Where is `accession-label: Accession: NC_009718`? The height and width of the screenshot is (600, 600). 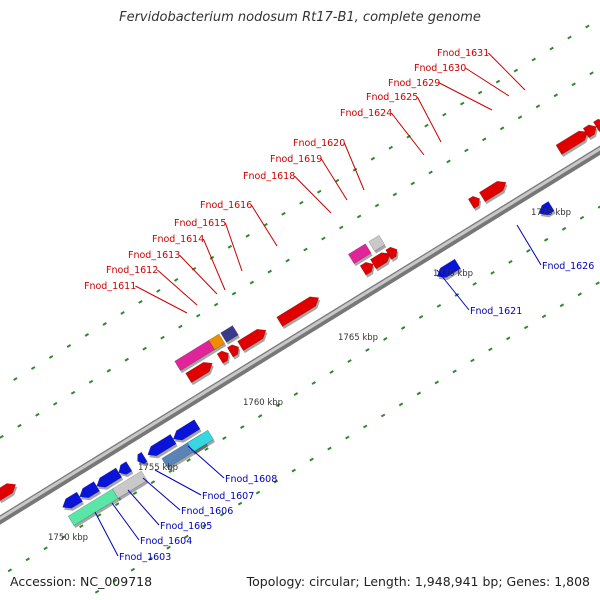 accession-label: Accession: NC_009718 is located at coordinates (81, 581).